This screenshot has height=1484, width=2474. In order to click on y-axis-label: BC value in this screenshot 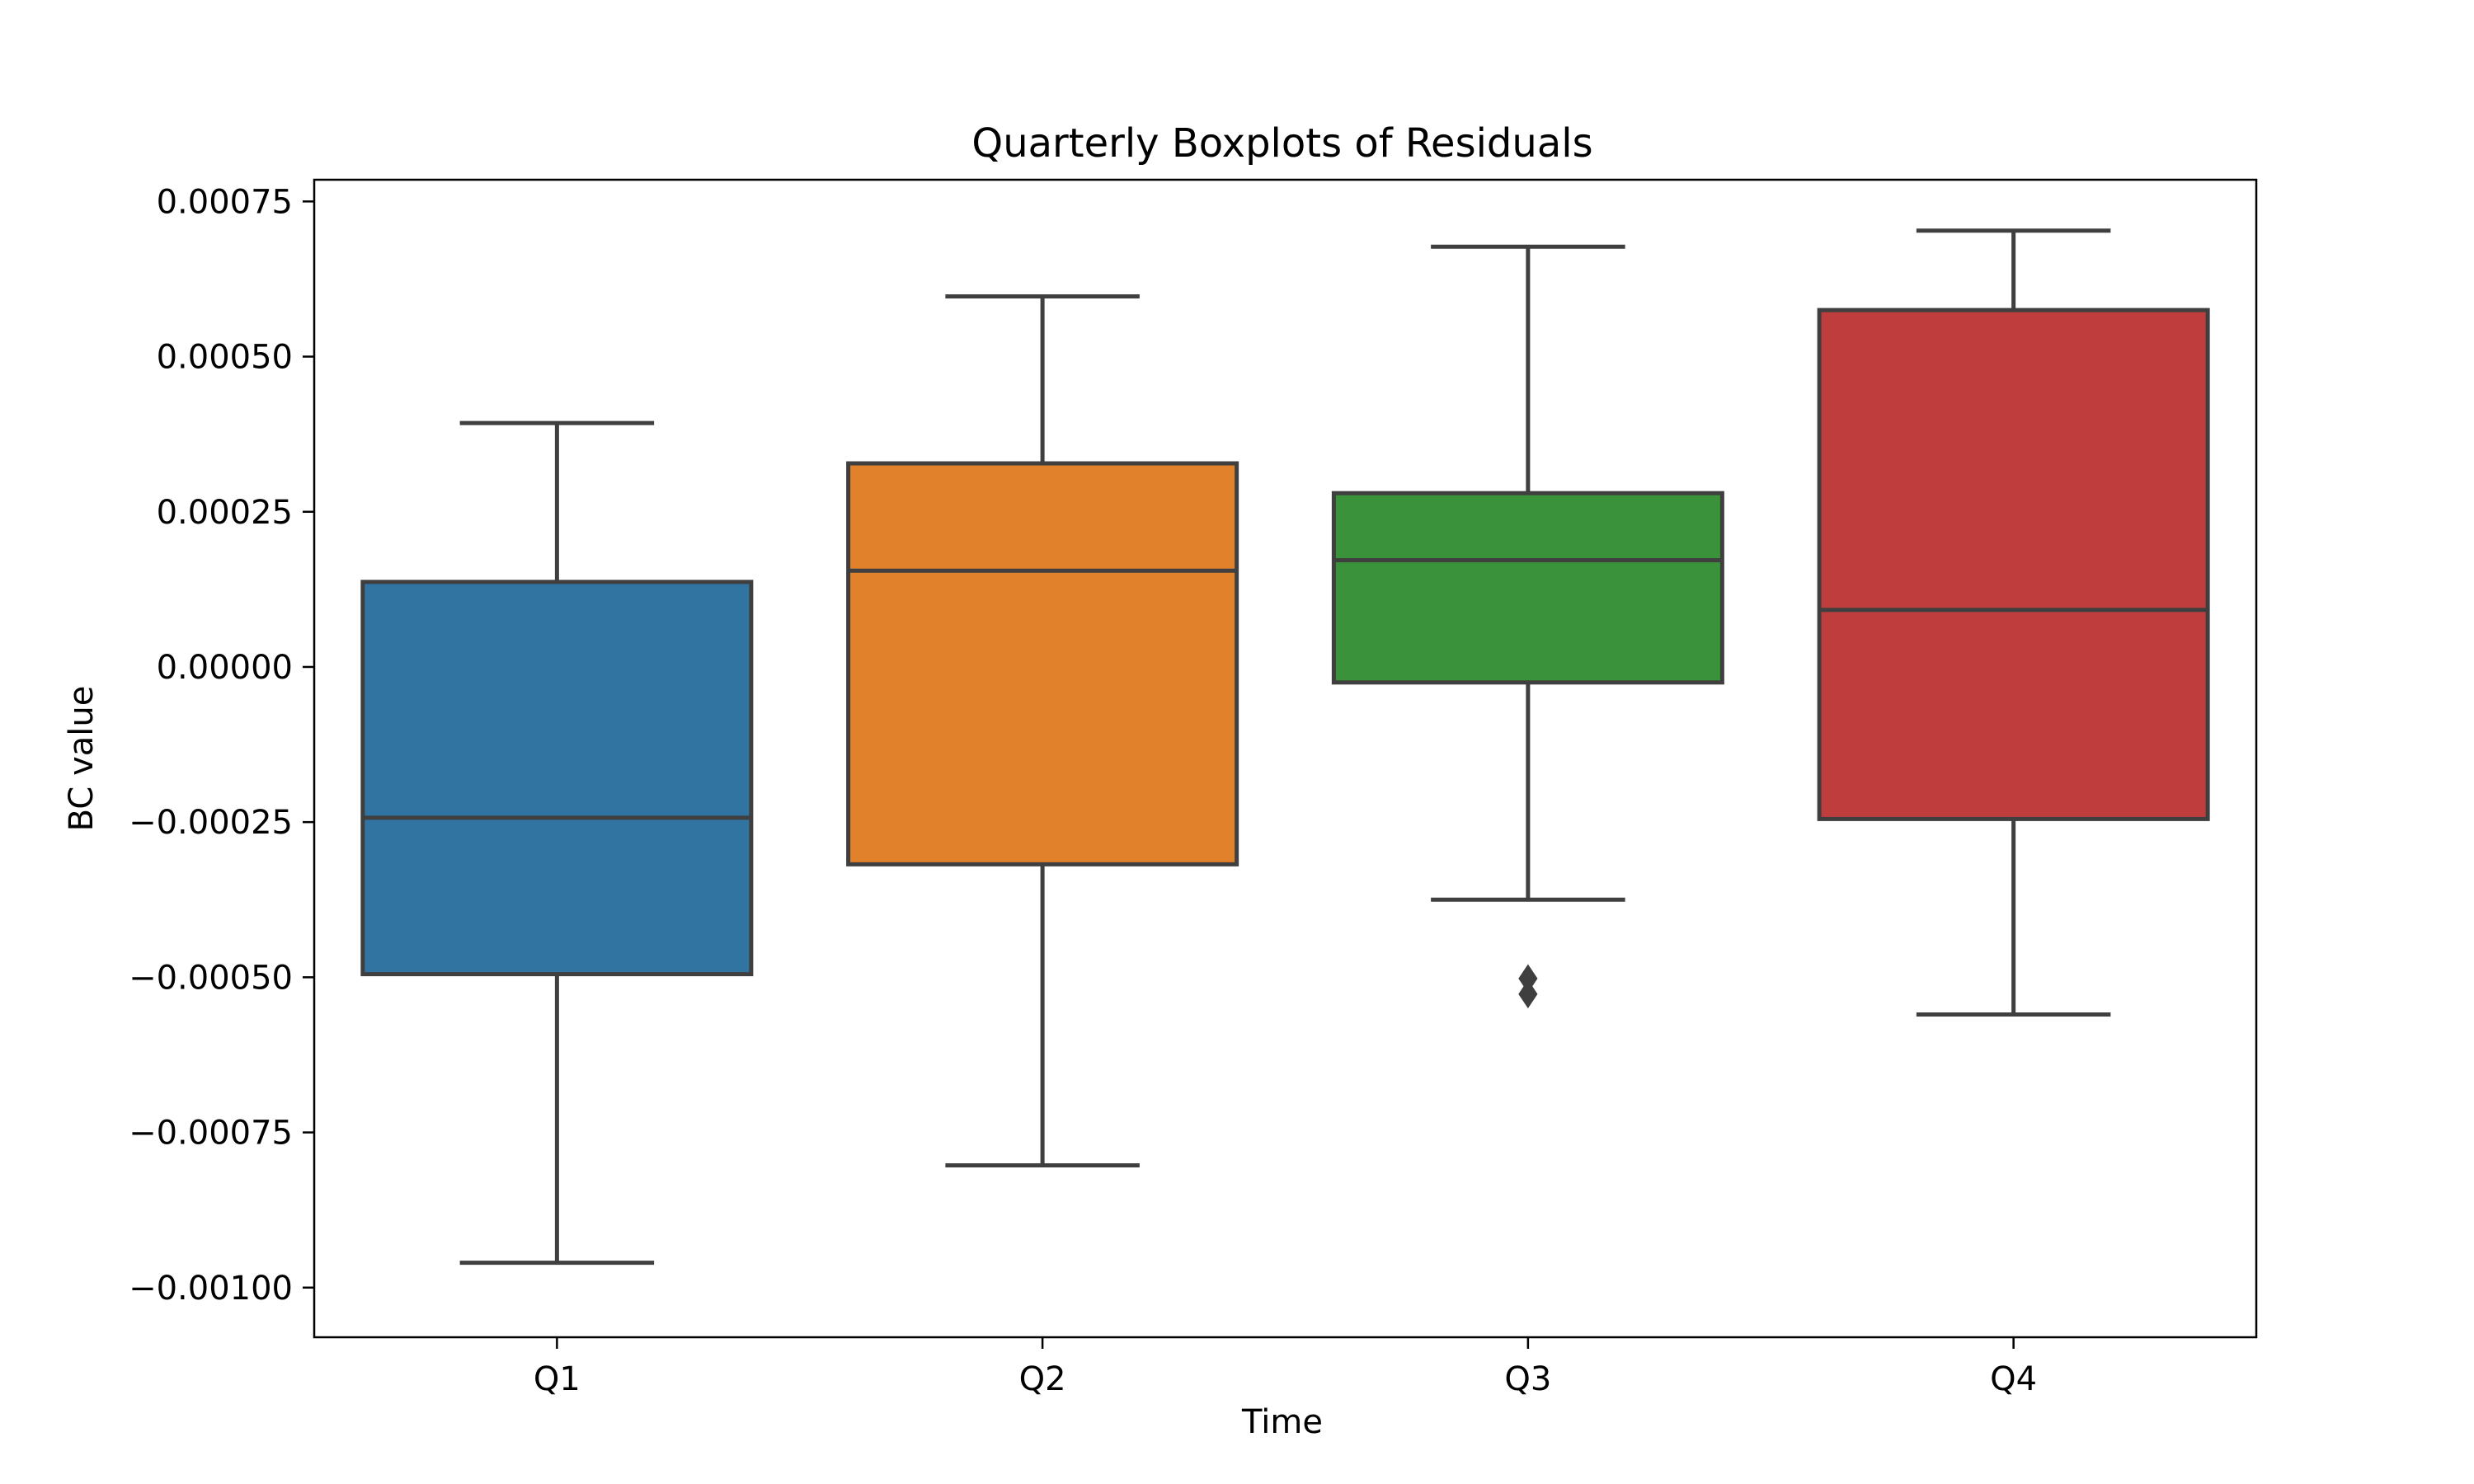, I will do `click(82, 759)`.